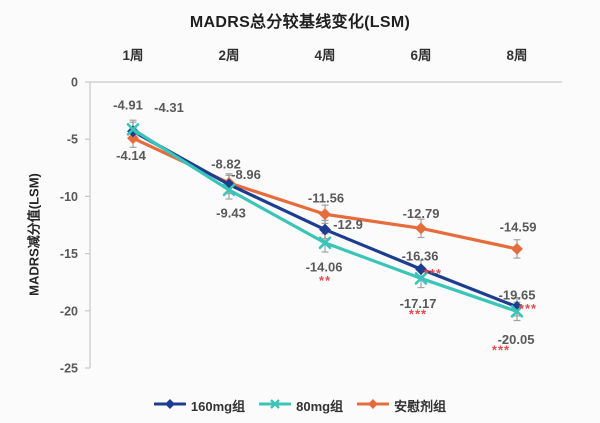  I want to click on x-category-label: 1周, so click(132, 55).